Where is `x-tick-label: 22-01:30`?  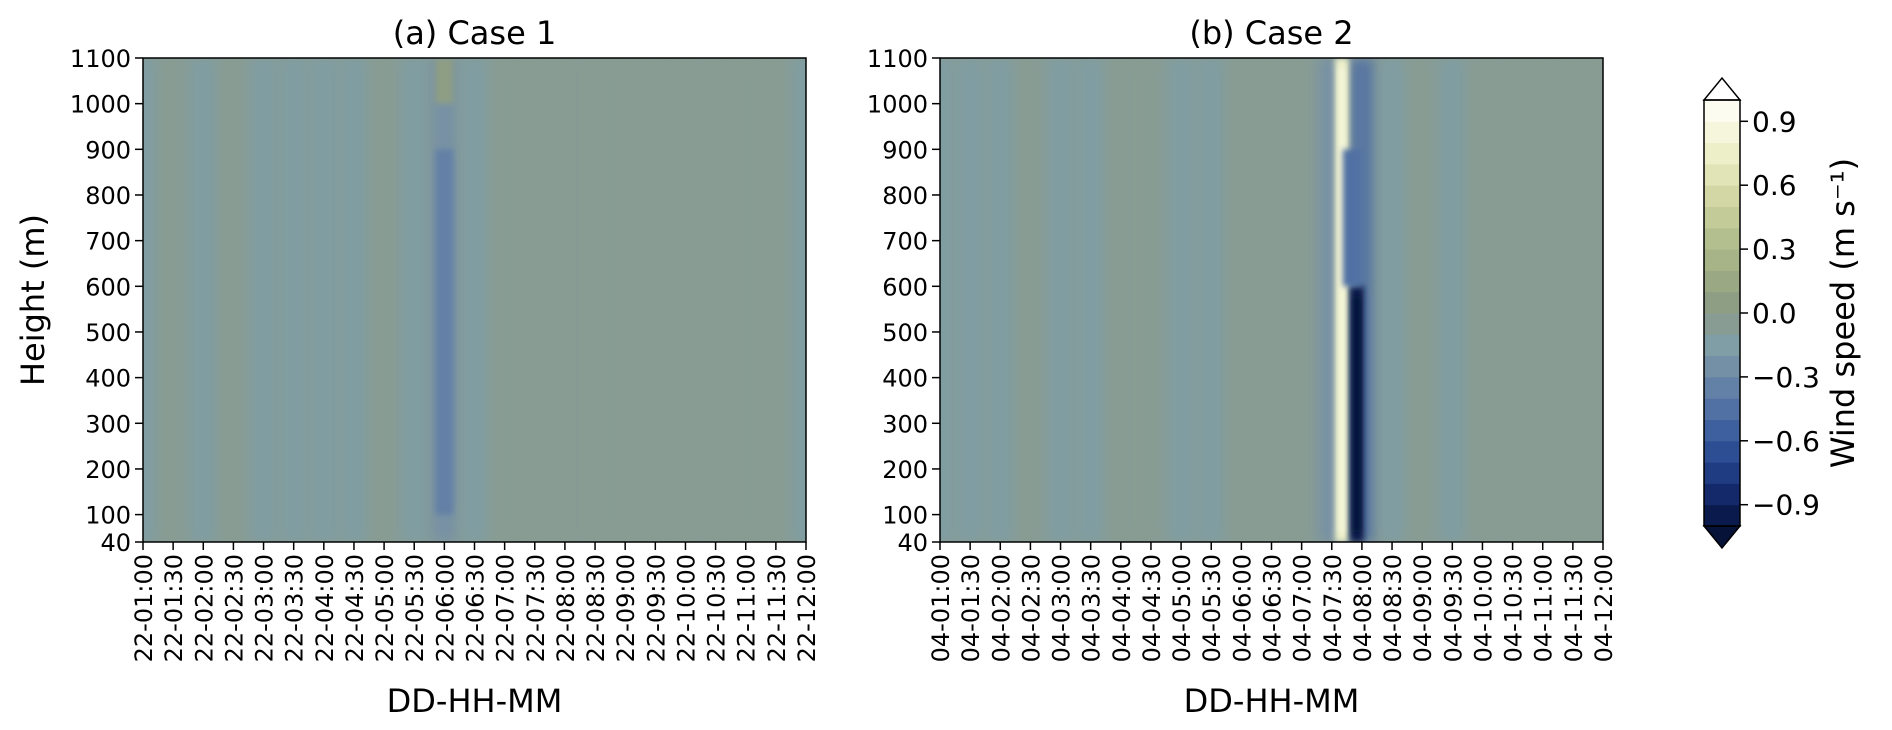
x-tick-label: 22-01:30 is located at coordinates (174, 608).